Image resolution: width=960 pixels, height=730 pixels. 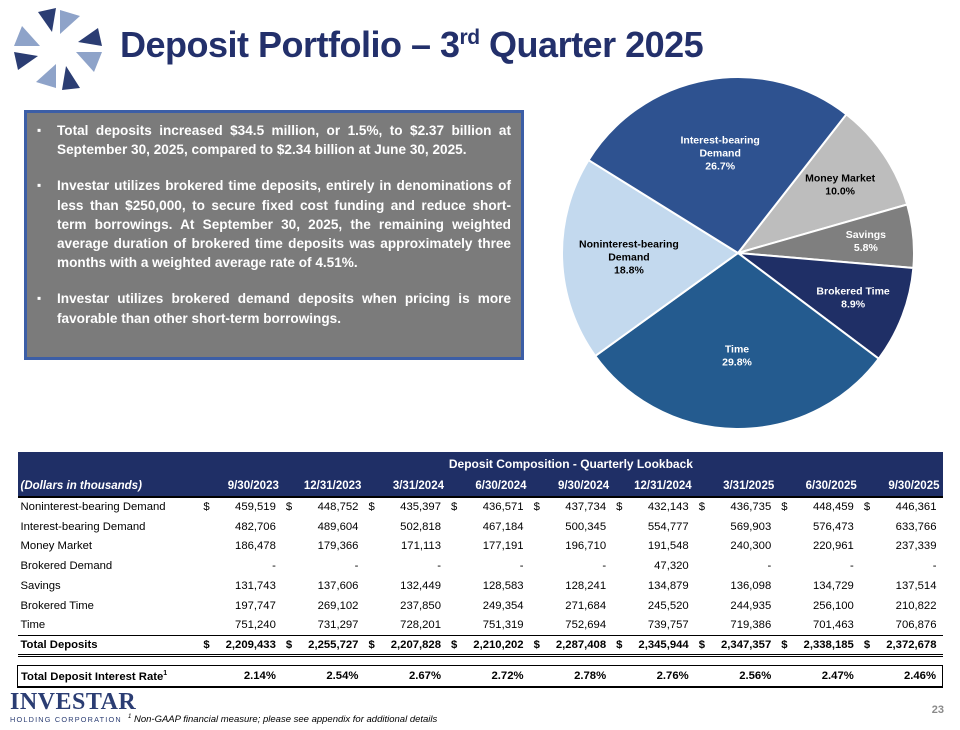 I want to click on table-cell: 47,320, so click(x=671, y=566).